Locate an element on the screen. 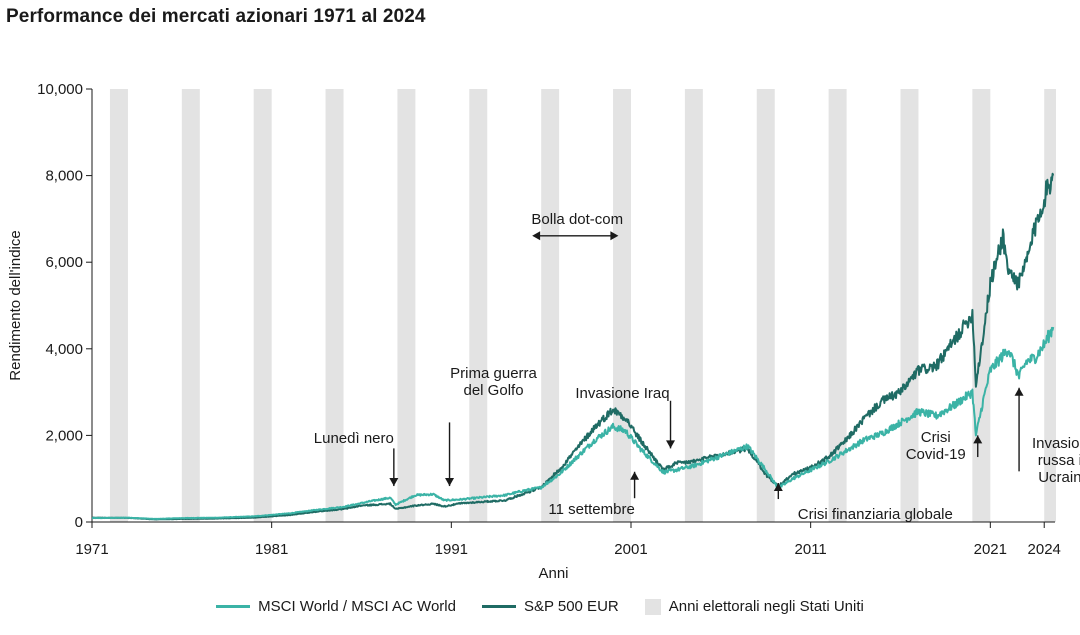  annotation-label: Crisi is located at coordinates (936, 437).